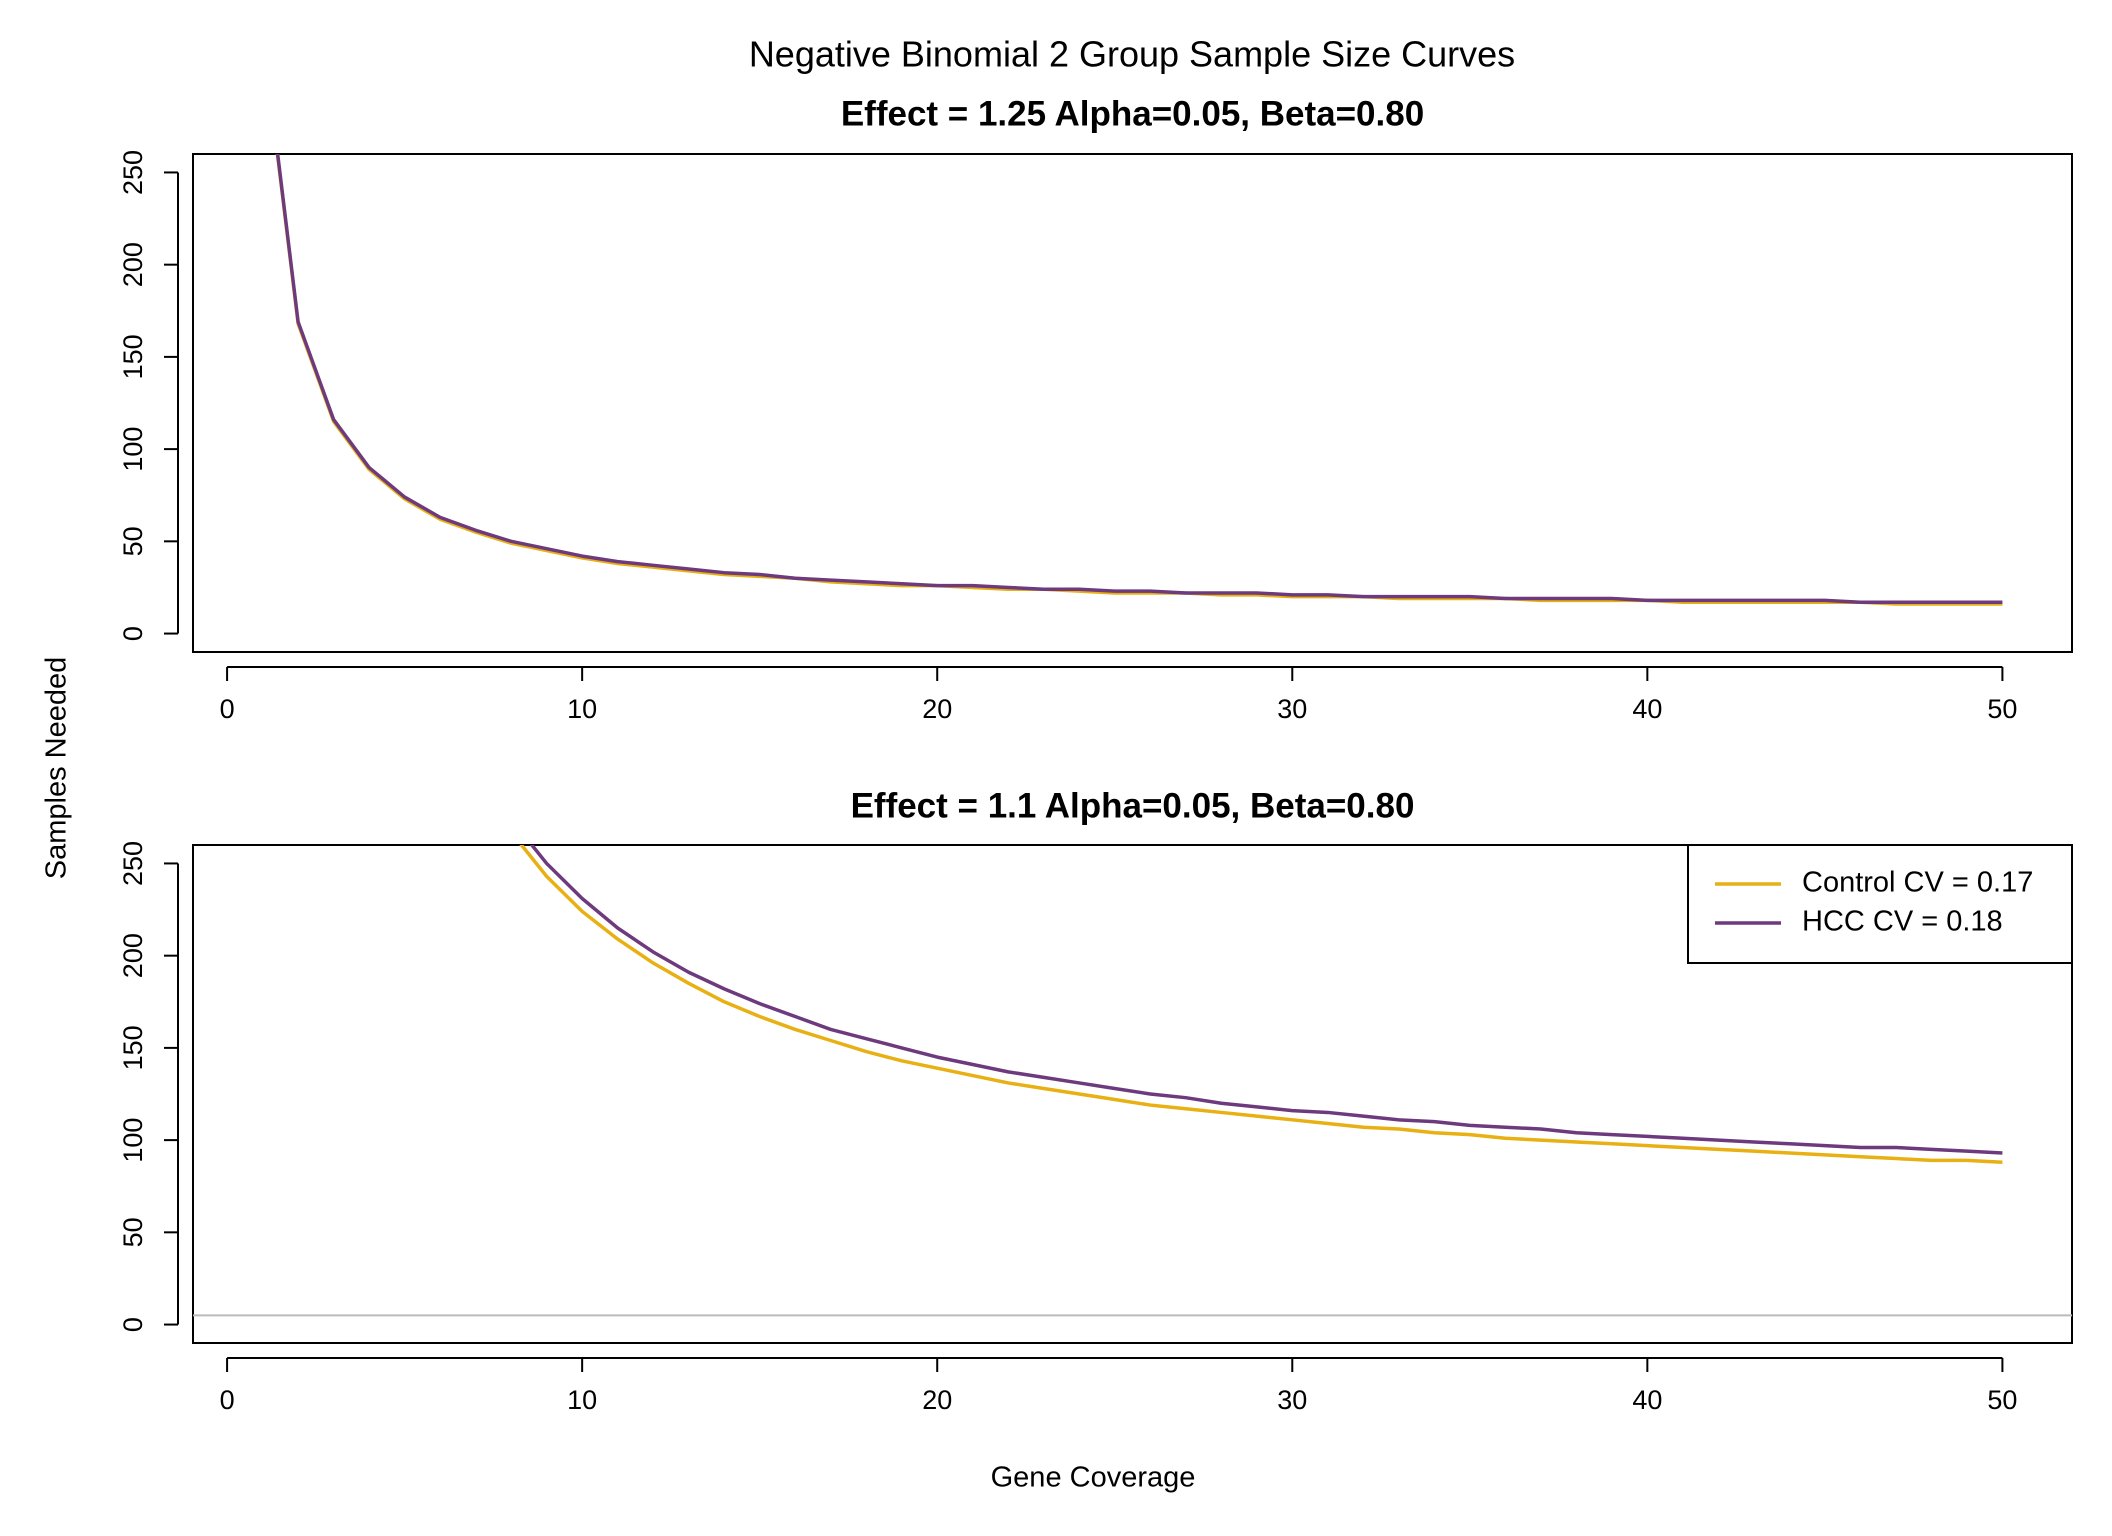  What do you see at coordinates (1880, 904) in the screenshot?
I see `legend-box` at bounding box center [1880, 904].